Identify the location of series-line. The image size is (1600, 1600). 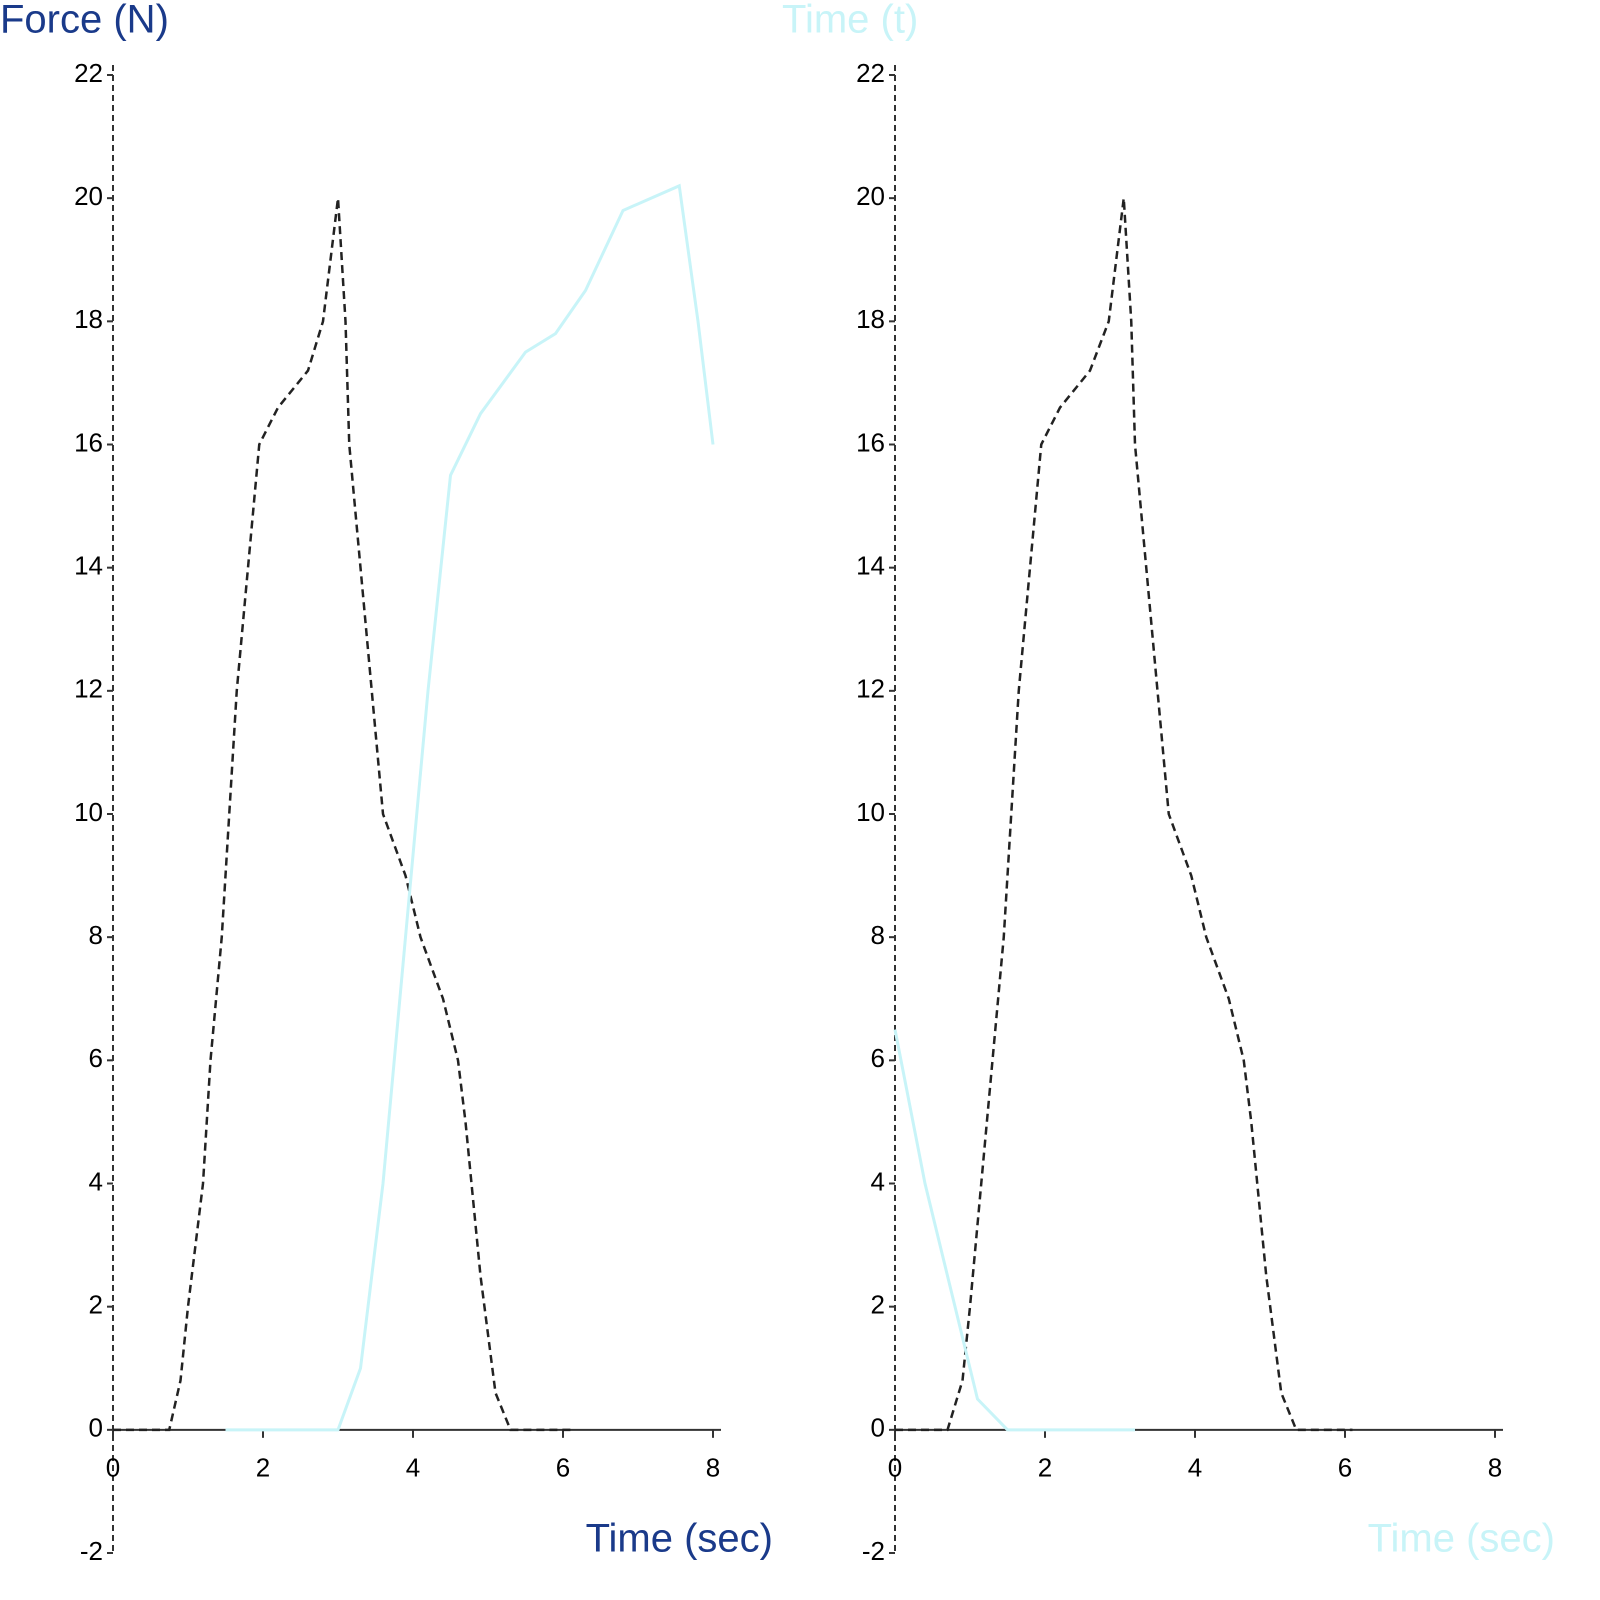
(1014, 1230).